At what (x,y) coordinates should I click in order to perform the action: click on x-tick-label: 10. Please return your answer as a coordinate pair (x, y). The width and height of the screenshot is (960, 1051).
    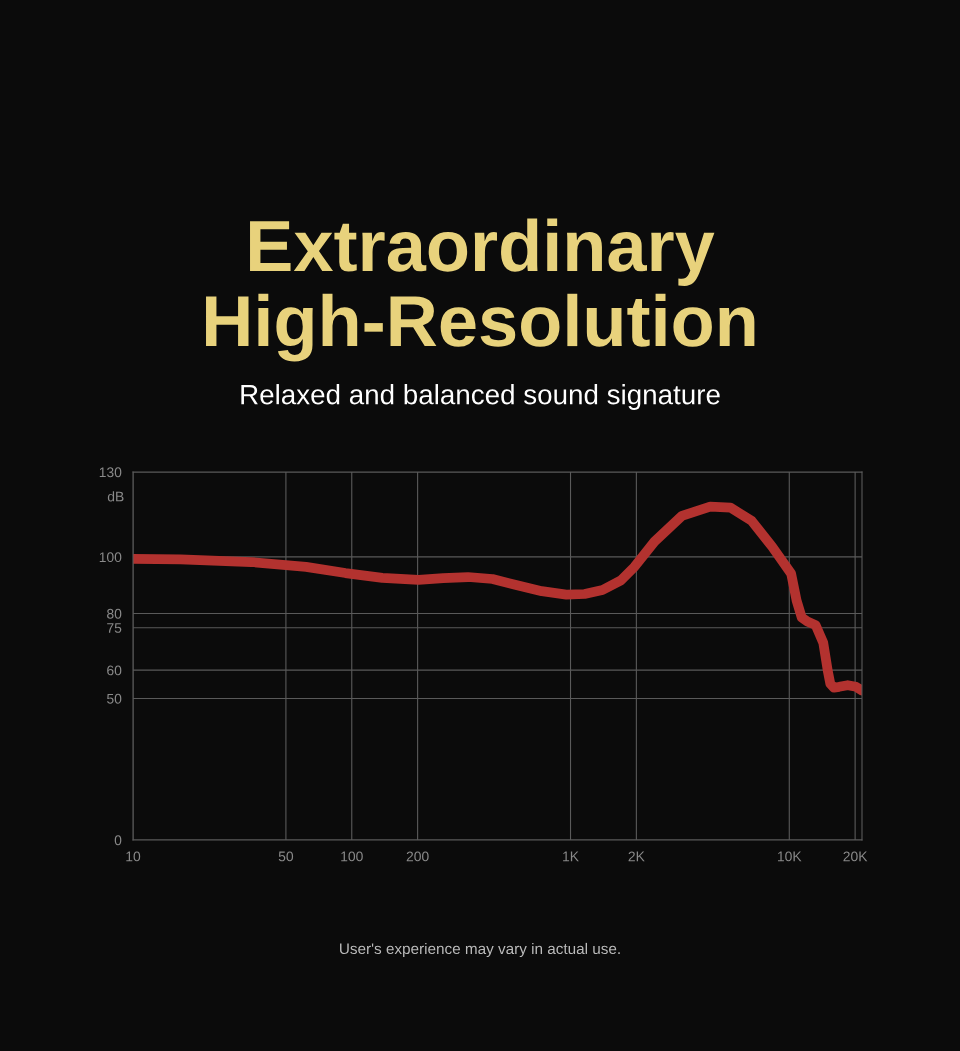
    Looking at the image, I should click on (133, 856).